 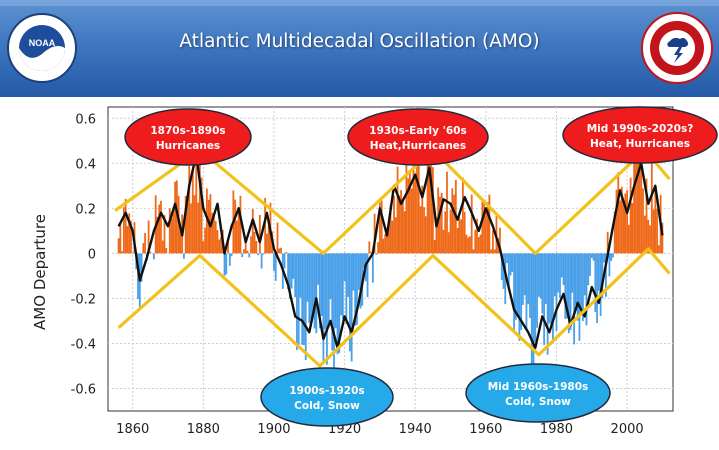 I want to click on annotation-line1: Mid 1960s-1980s, so click(x=538, y=387).